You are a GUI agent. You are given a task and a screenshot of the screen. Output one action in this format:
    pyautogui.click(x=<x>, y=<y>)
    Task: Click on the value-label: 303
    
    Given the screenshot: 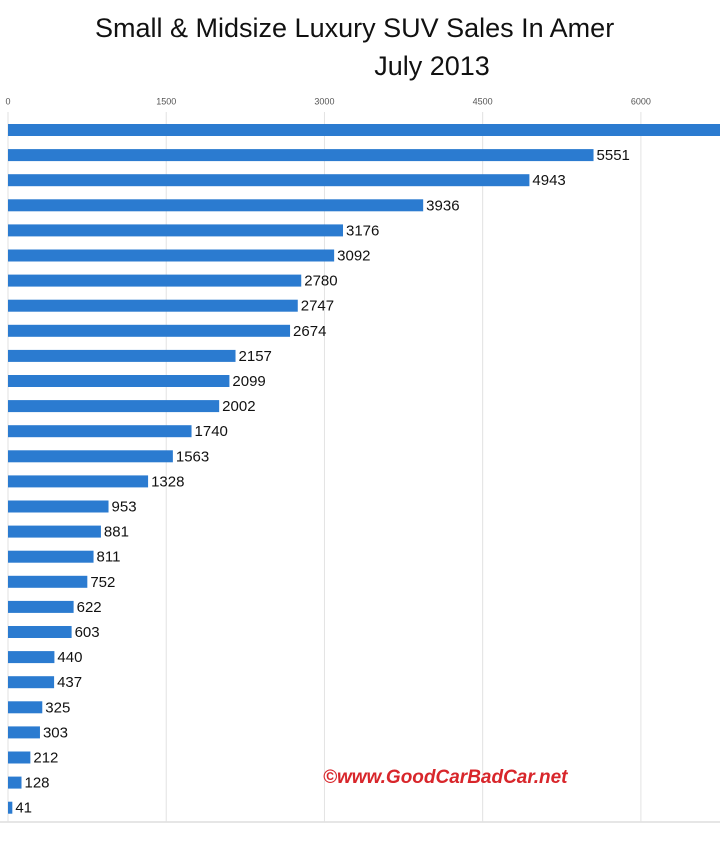 What is the action you would take?
    pyautogui.click(x=55, y=732)
    